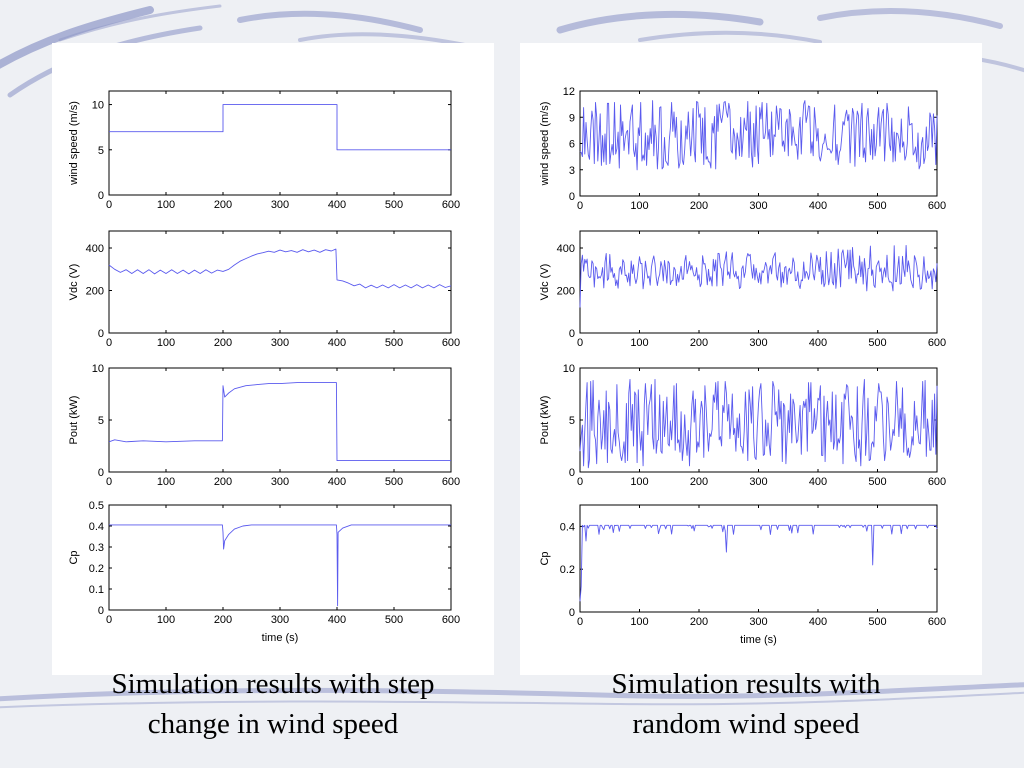  Describe the element at coordinates (746, 684) in the screenshot. I see `right-caption-line-1: Simulation results with` at that location.